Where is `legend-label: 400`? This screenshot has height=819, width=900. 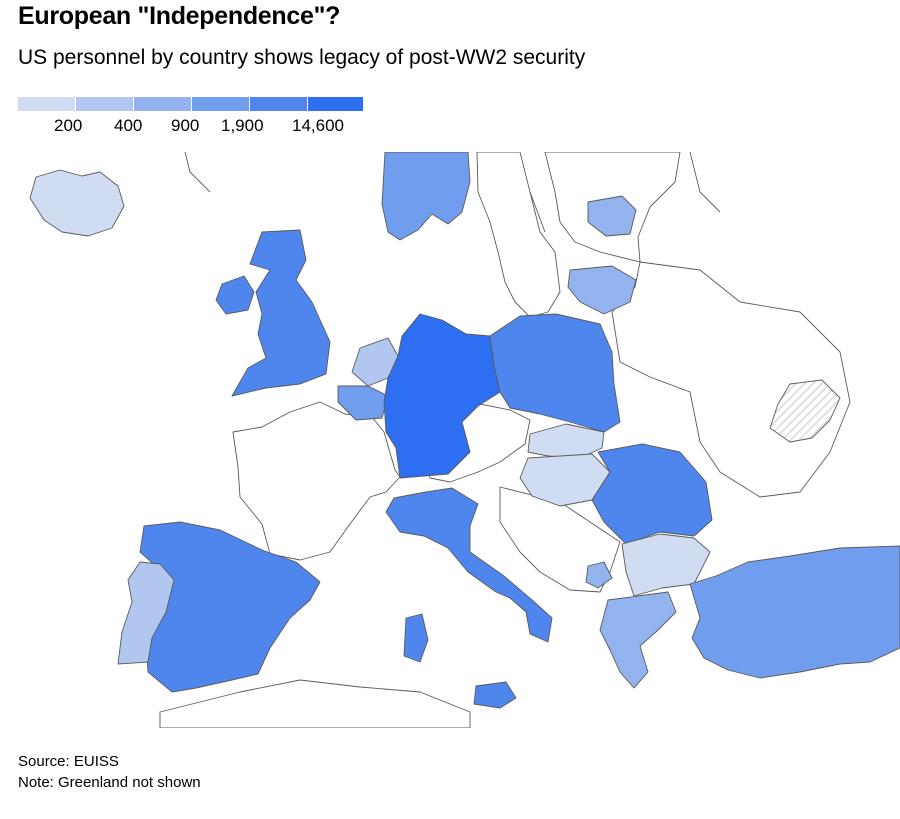 legend-label: 400 is located at coordinates (128, 125).